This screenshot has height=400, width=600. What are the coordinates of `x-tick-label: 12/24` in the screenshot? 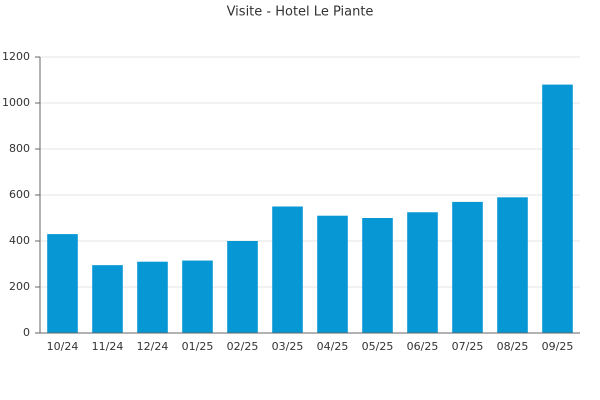 It's located at (153, 346).